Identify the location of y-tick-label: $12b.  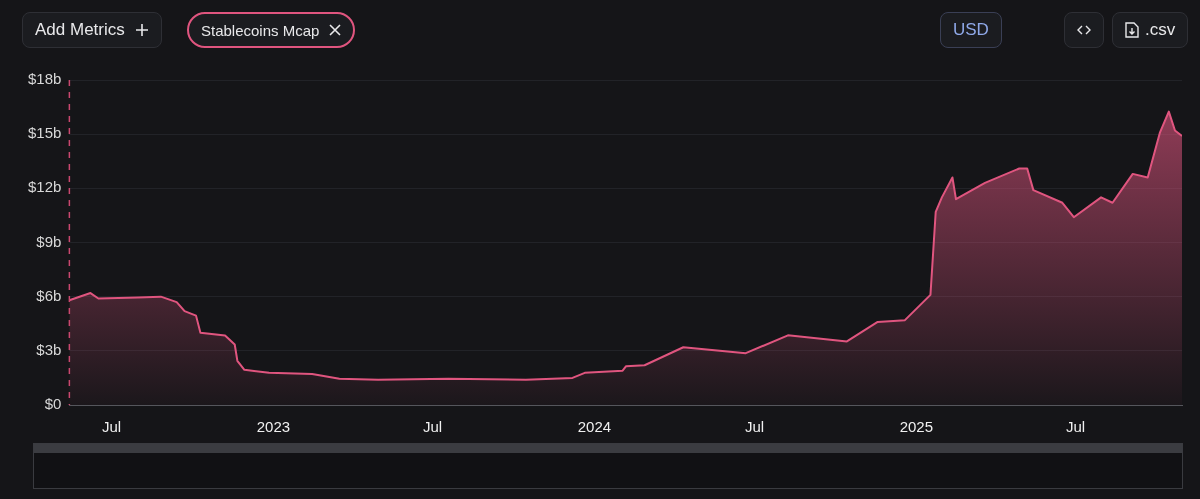
(44, 187).